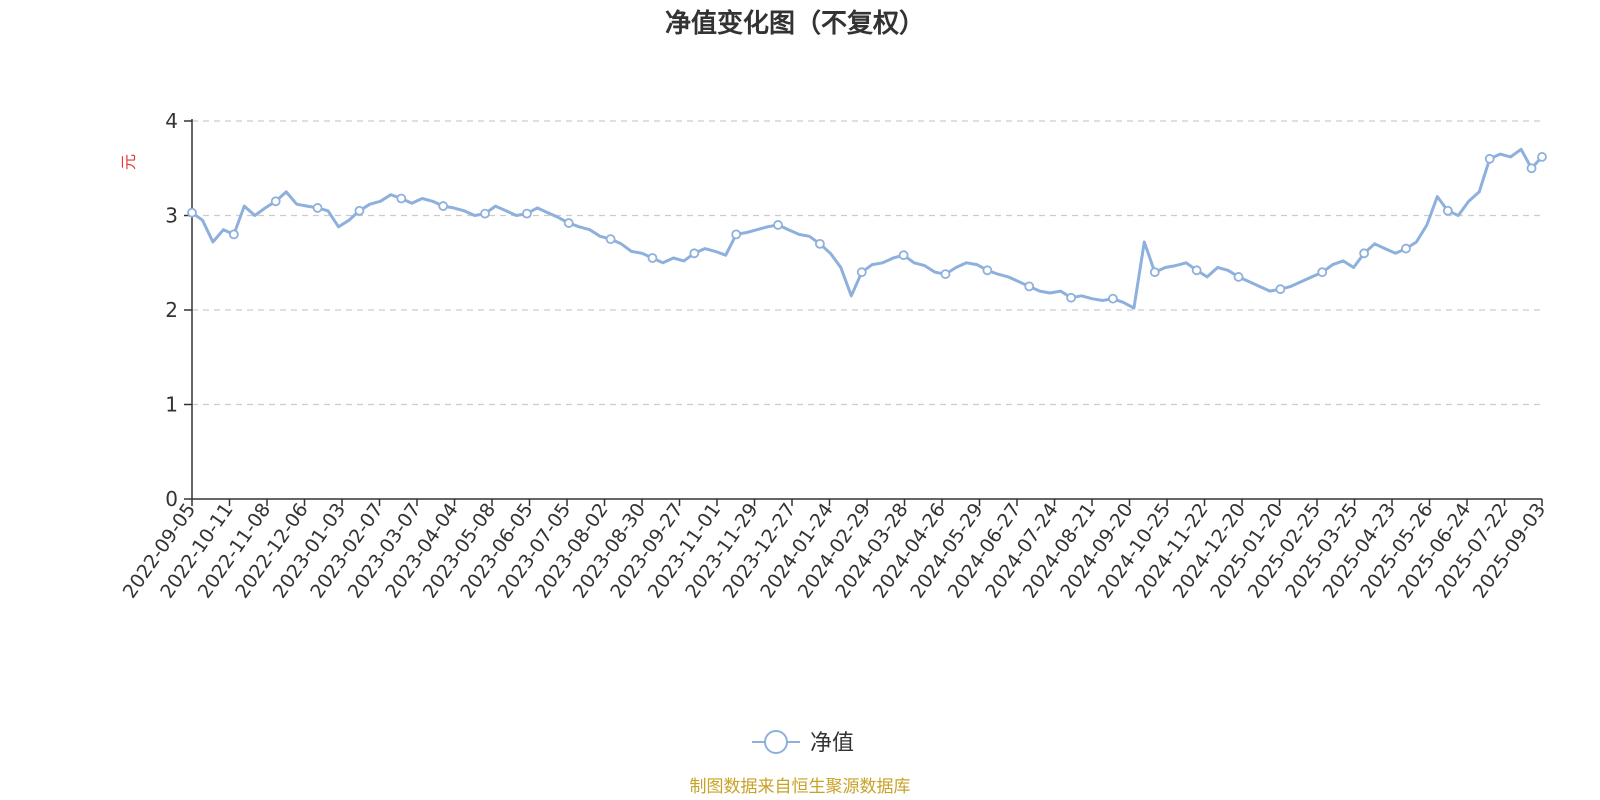 This screenshot has height=800, width=1600. I want to click on y-tick-label: 2, so click(171, 310).